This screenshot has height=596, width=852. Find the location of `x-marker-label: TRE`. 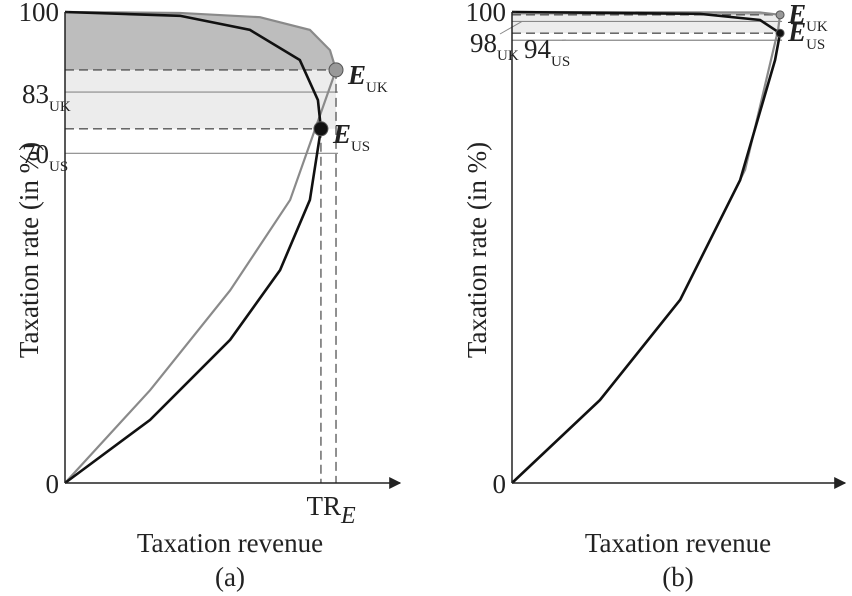

x-marker-label: TRE is located at coordinates (331, 510).